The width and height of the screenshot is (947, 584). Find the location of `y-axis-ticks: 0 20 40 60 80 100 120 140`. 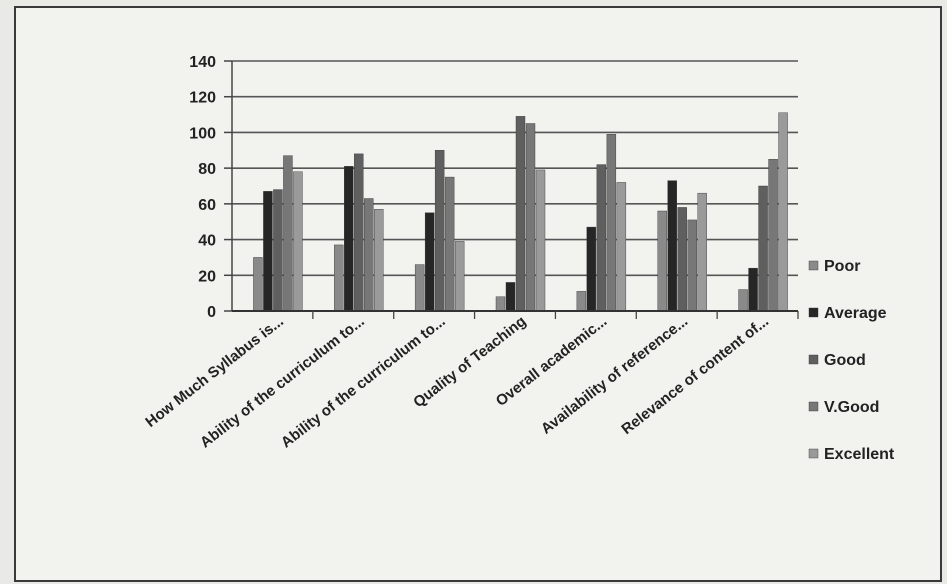

y-axis-ticks: 0 20 40 60 80 100 120 140 is located at coordinates (210, 187).